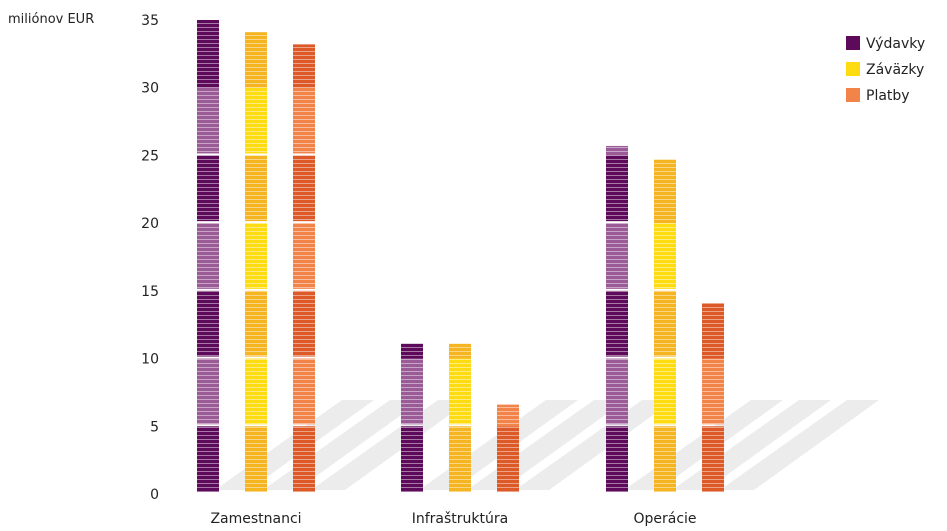  I want to click on legend-label: Platby, so click(888, 96).